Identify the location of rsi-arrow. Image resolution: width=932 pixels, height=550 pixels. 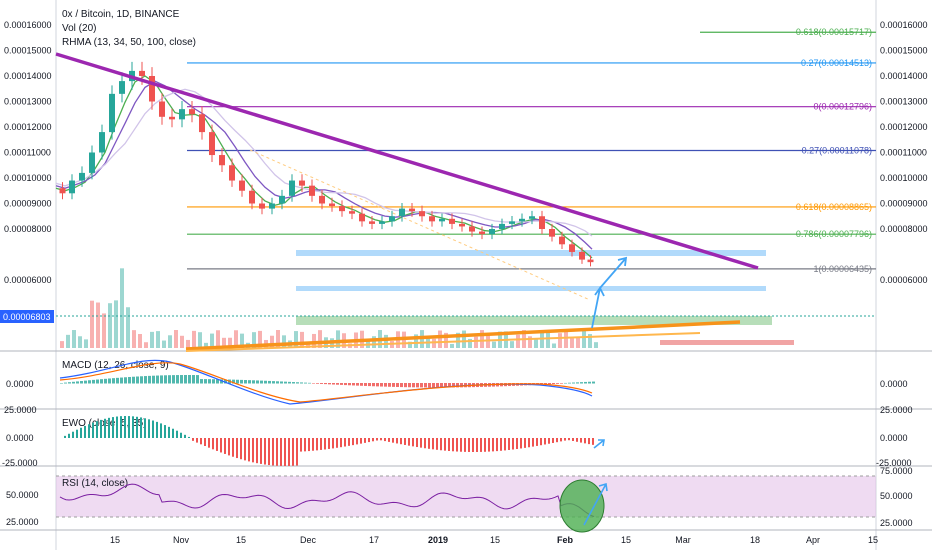
(595, 504).